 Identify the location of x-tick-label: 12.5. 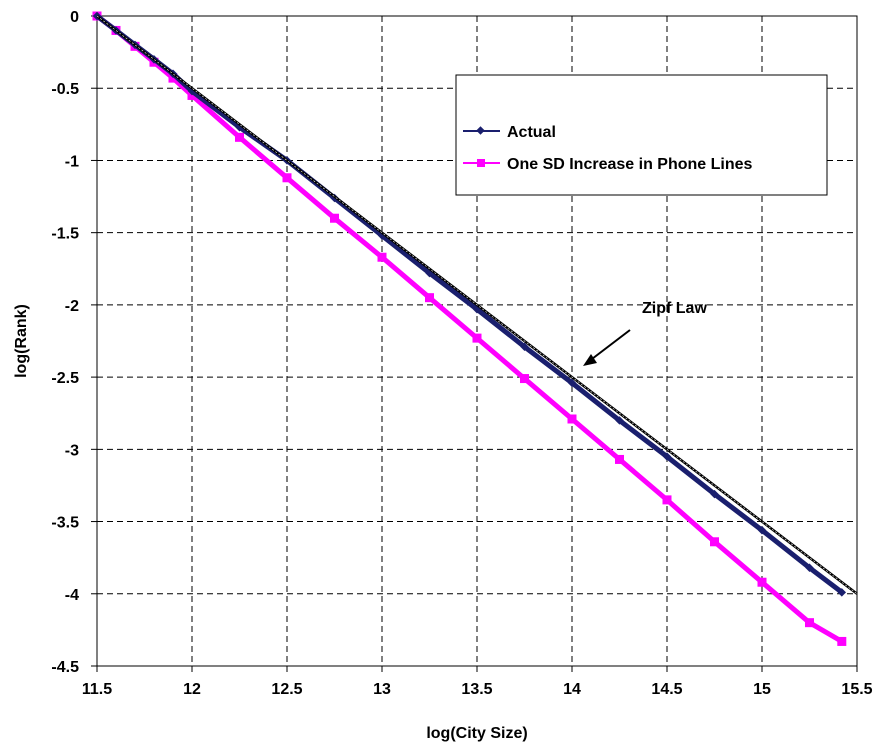
(286, 689).